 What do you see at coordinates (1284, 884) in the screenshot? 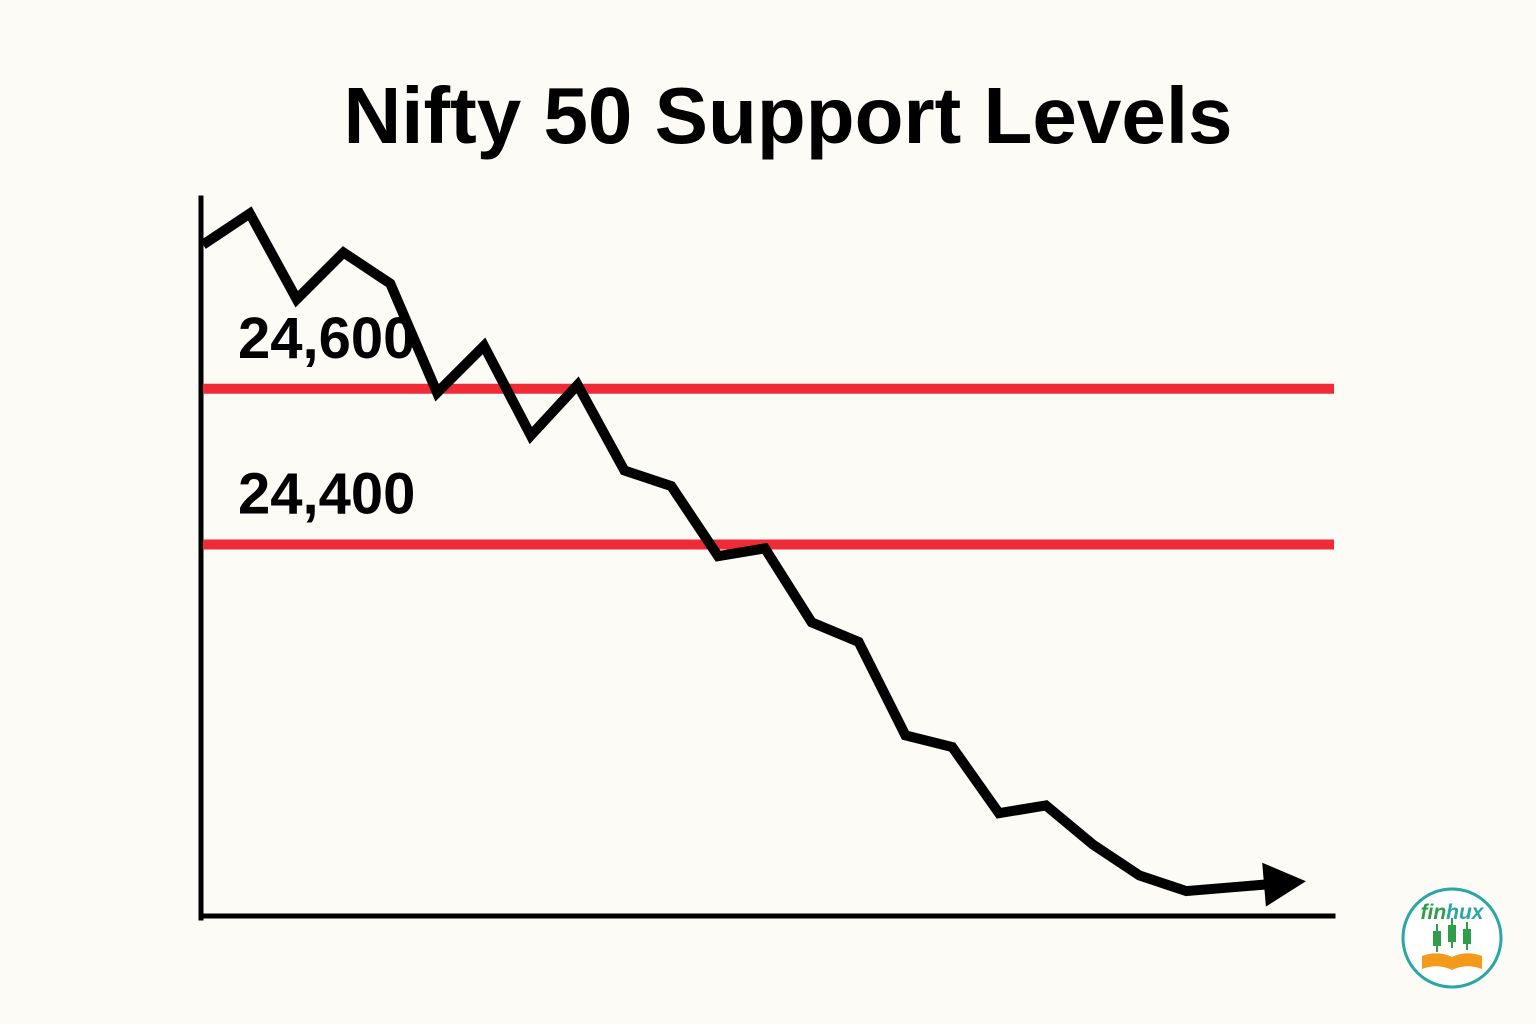
I see `trend-arrow-head` at bounding box center [1284, 884].